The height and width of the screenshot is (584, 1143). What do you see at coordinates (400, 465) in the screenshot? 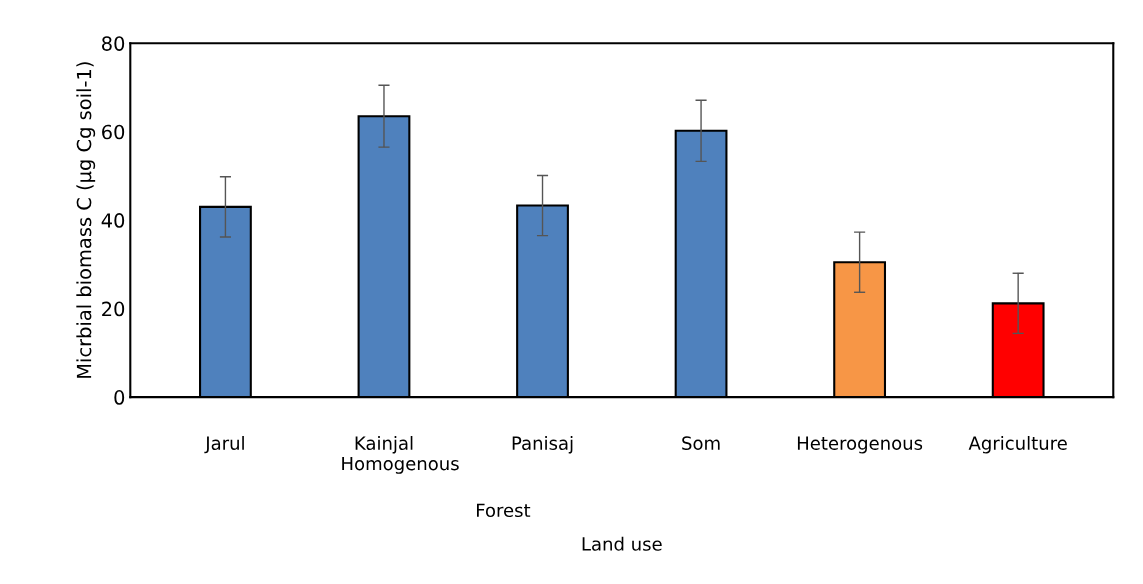
I see `text: Homogenous` at bounding box center [400, 465].